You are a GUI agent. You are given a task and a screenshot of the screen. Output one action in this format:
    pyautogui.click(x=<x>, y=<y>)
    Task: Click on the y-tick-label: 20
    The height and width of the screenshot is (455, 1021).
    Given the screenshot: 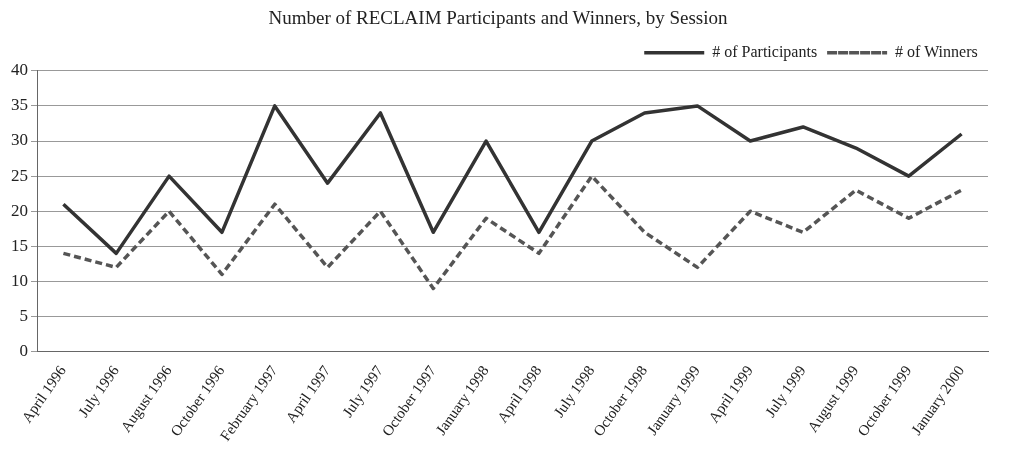 What is the action you would take?
    pyautogui.click(x=19, y=210)
    